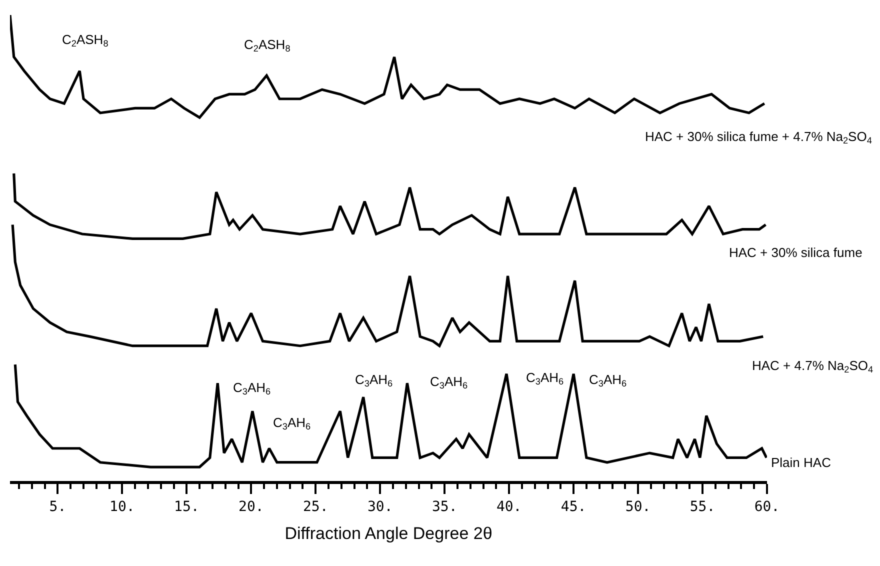 This screenshot has width=880, height=566. What do you see at coordinates (813, 366) in the screenshot?
I see `series-label: HAC + 4.7% Na$_{2}$SO$_{4}$` at bounding box center [813, 366].